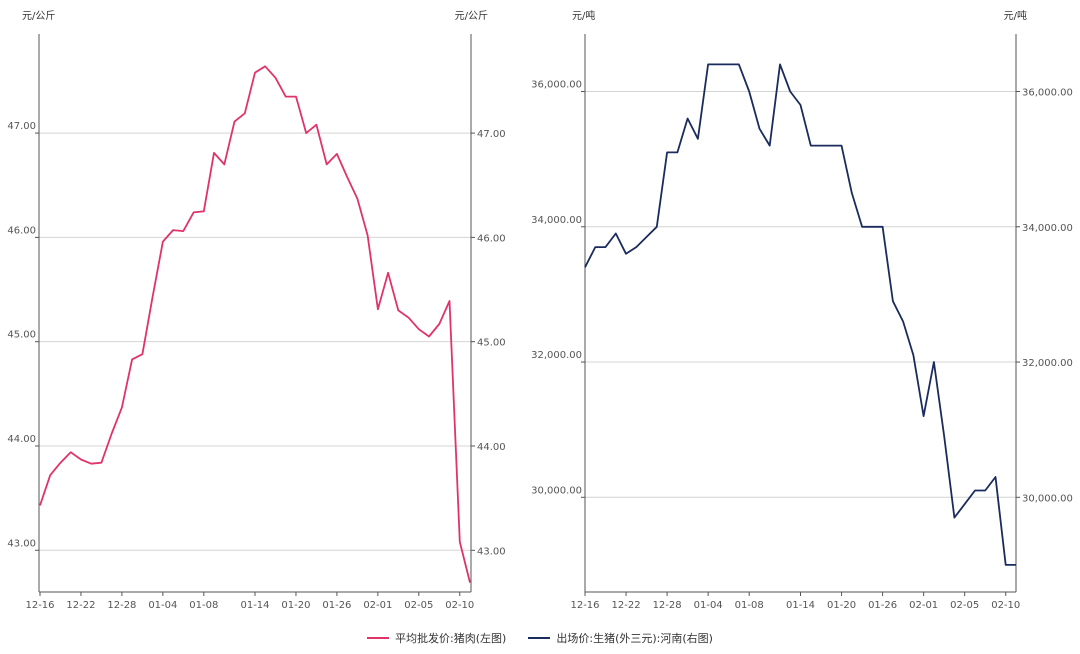 The image size is (1080, 654). I want to click on right-chart-right-unit: 元/吨, so click(1015, 15).